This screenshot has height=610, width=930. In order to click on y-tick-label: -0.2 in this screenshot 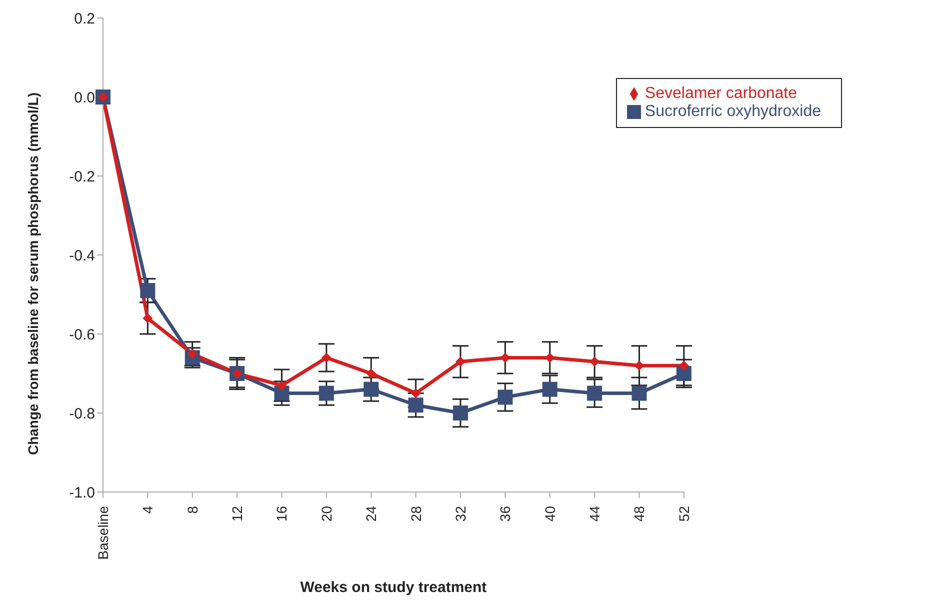, I will do `click(82, 177)`.